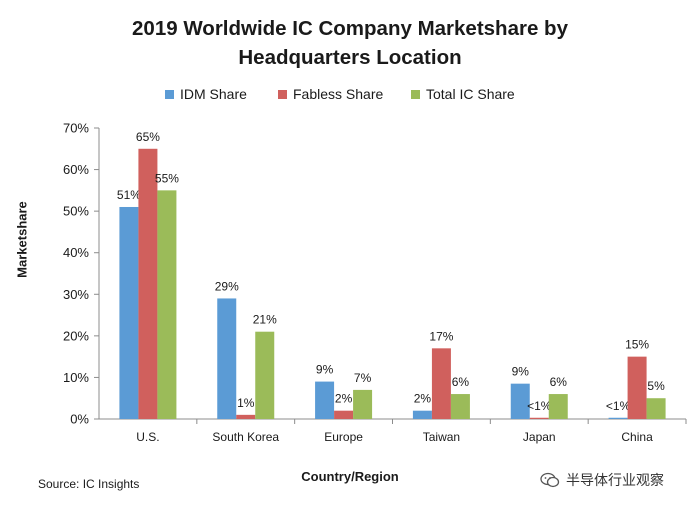 The width and height of the screenshot is (700, 513). I want to click on y-tick-label: 50%, so click(76, 211).